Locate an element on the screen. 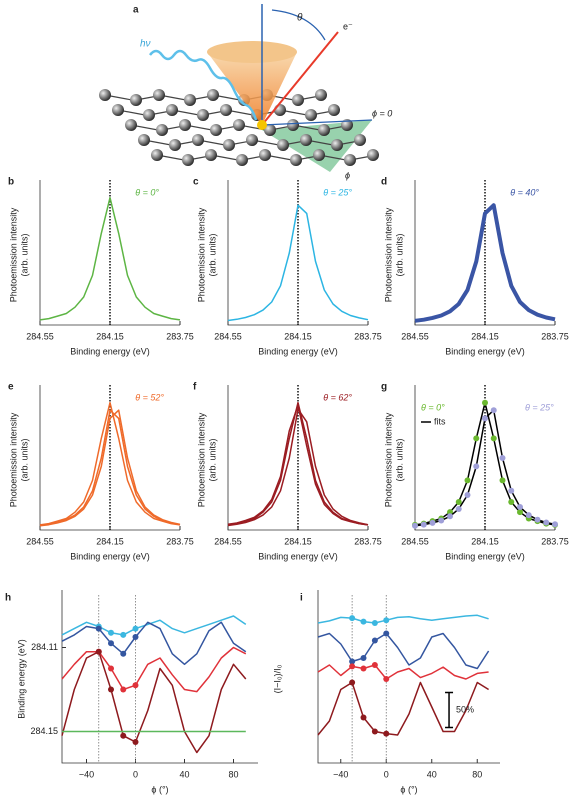 This screenshot has height=795, width=570. scale-bar-label: 50% is located at coordinates (465, 709).